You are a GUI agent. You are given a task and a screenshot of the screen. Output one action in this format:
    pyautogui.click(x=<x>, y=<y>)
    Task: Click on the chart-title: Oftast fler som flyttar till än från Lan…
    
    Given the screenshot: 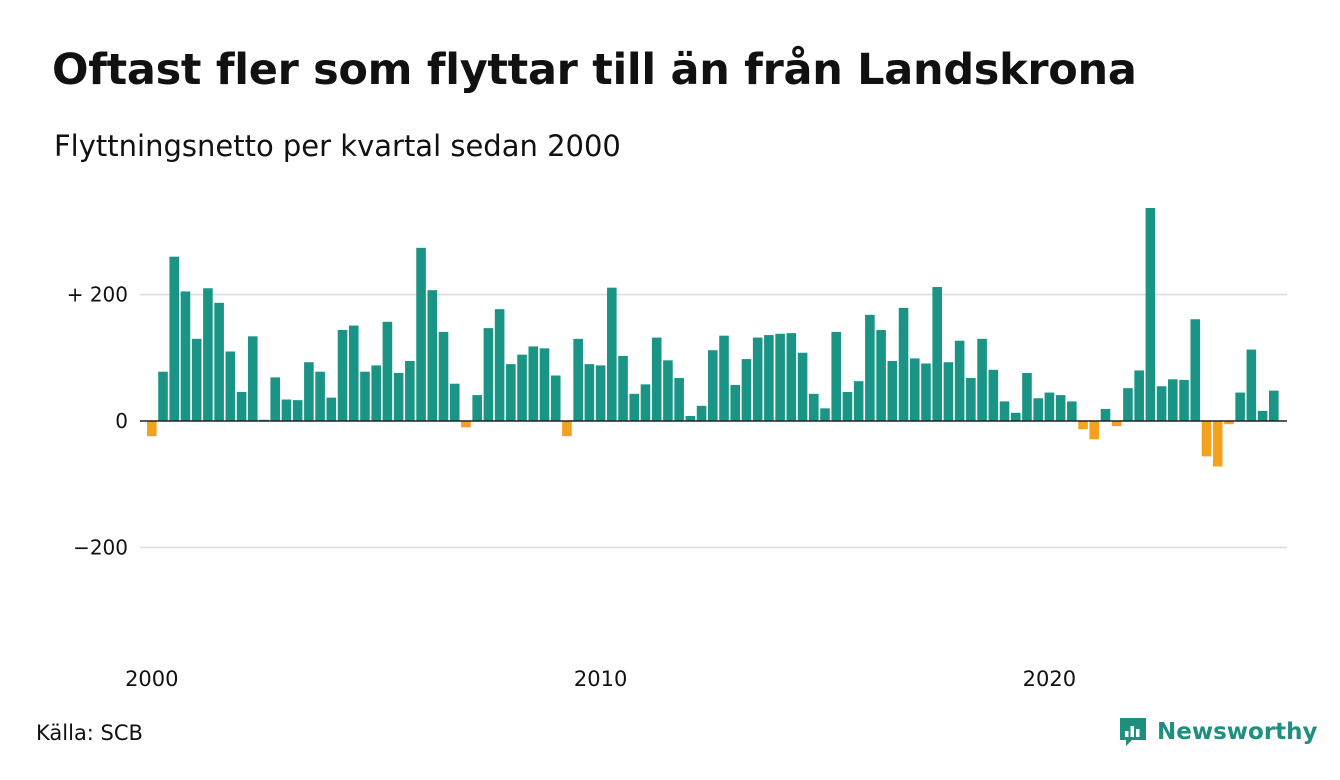 What is the action you would take?
    pyautogui.click(x=594, y=70)
    